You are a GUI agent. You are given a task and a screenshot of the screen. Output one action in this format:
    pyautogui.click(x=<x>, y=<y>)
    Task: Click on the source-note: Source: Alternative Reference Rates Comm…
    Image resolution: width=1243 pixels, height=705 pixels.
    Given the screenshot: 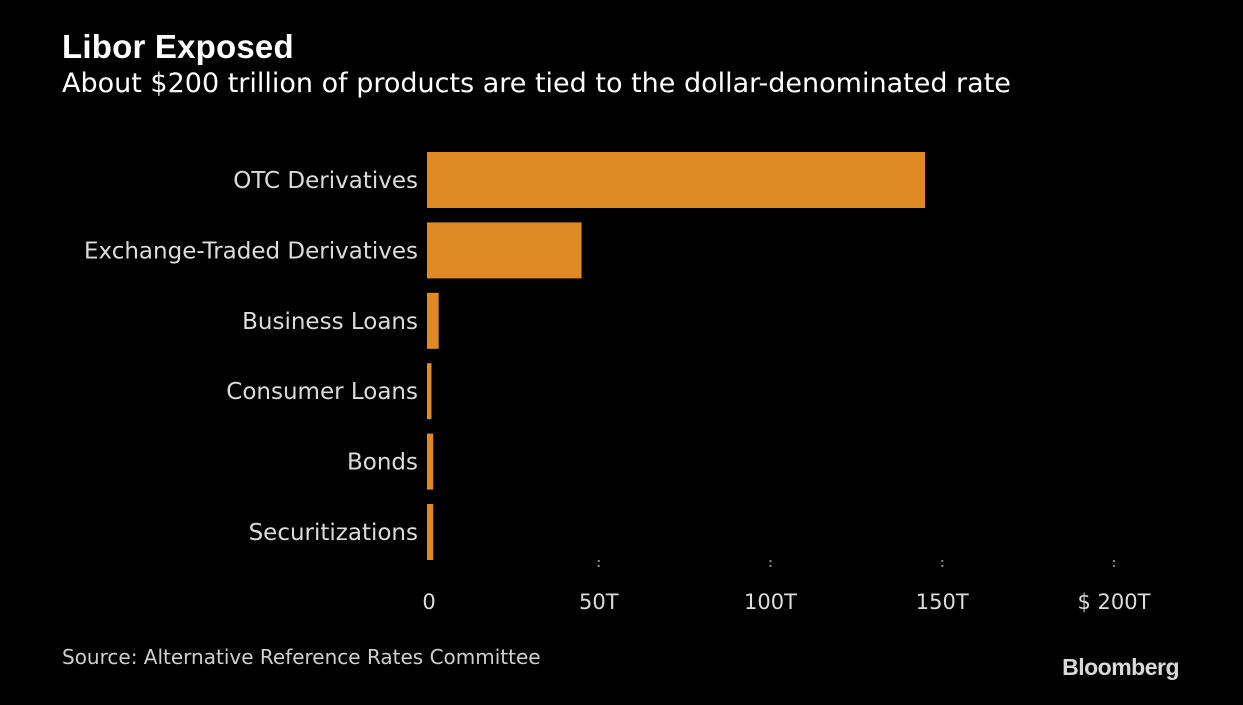 What is the action you would take?
    pyautogui.click(x=301, y=657)
    